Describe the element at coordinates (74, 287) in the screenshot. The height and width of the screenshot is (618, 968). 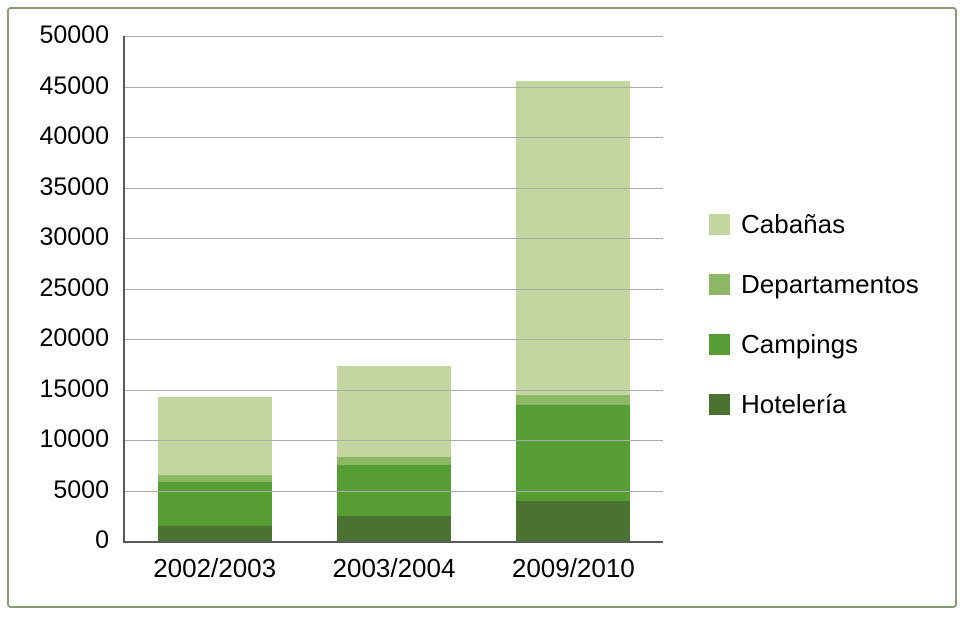
I see `y-axis-tick-label: 25000` at that location.